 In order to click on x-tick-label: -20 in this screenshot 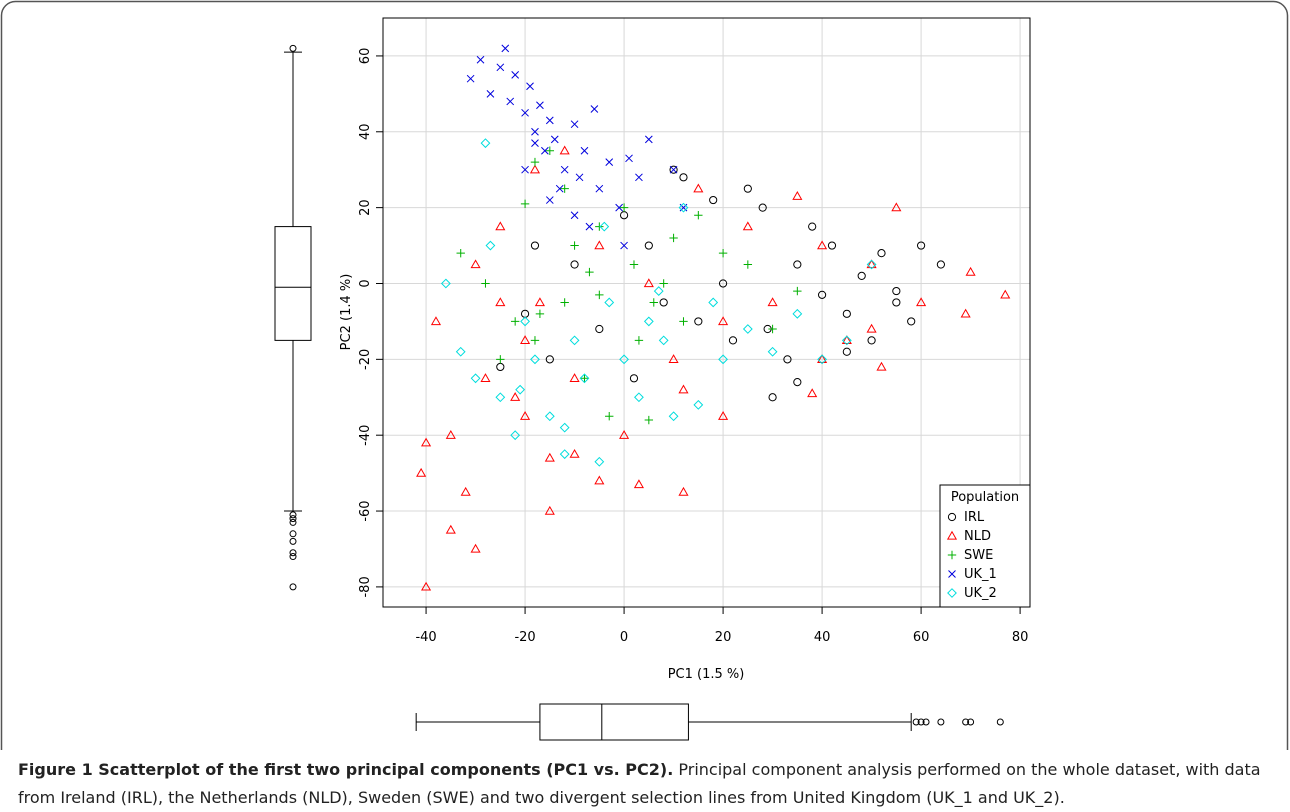, I will do `click(524, 637)`.